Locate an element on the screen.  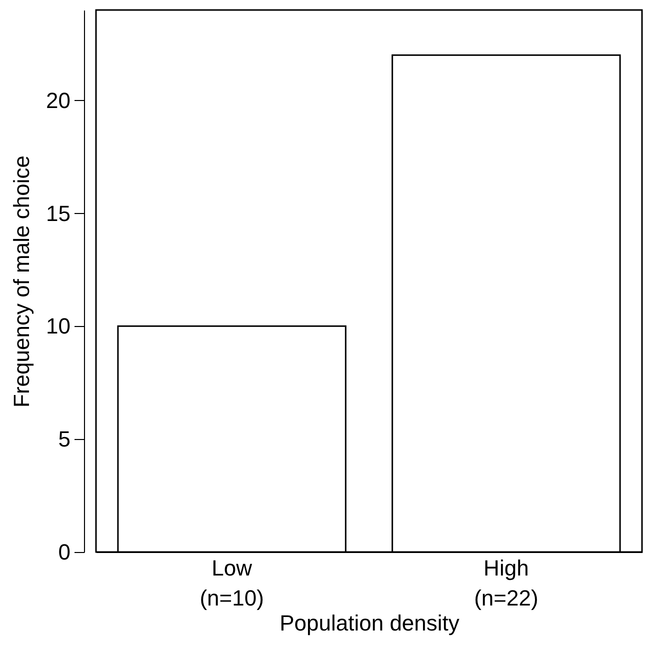
y-axis-title: Frequency of male choice is located at coordinates (21, 282).